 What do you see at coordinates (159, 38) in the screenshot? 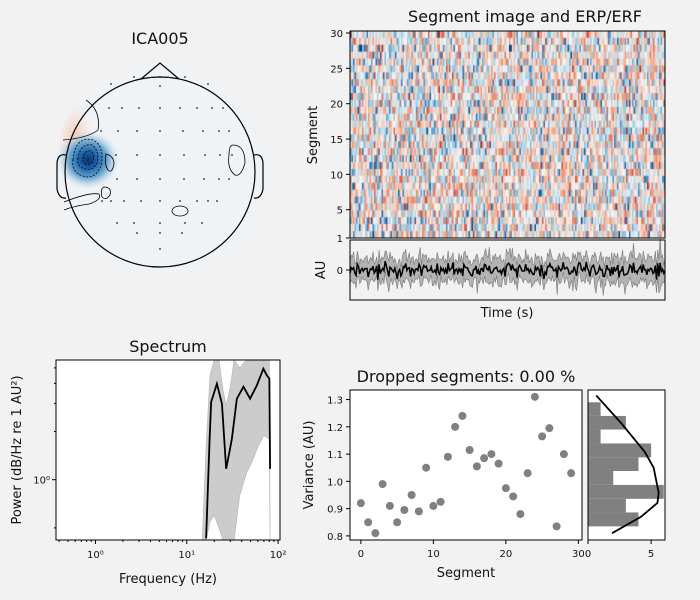
I see `topomap-title: ICA005` at bounding box center [159, 38].